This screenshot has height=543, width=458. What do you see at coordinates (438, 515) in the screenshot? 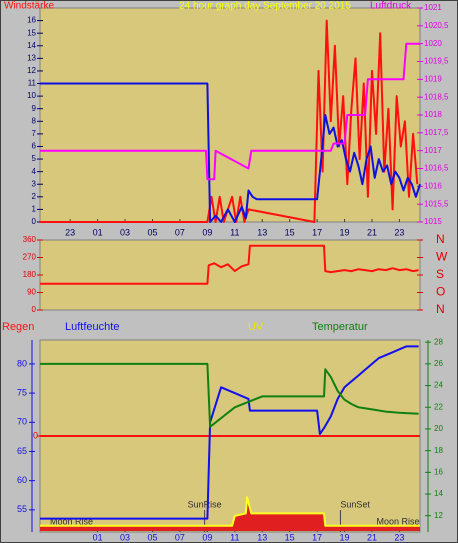
I see `y2-tick-label: 12` at bounding box center [438, 515].